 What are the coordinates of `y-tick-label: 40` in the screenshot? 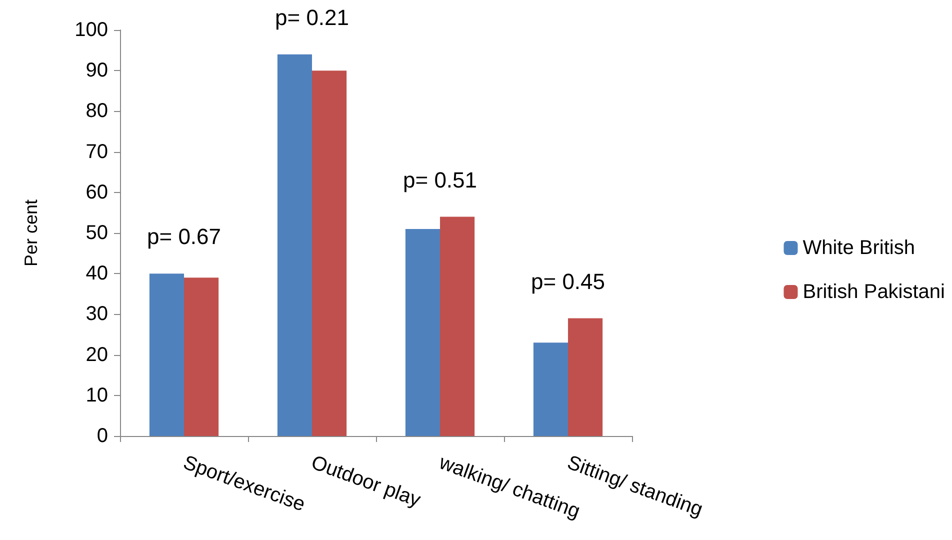 It's located at (97, 273).